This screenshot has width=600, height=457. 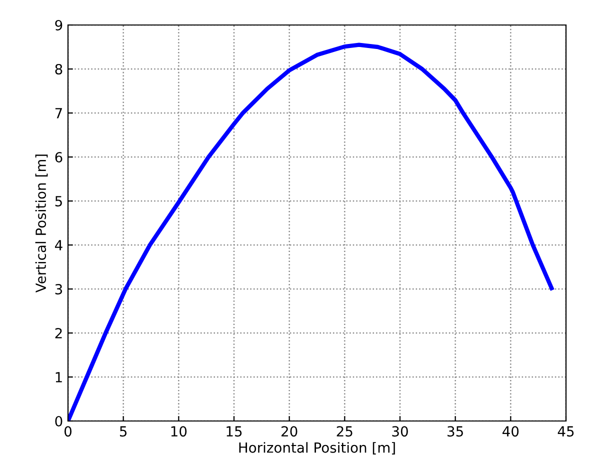 I want to click on x-tick-label: 30, so click(x=400, y=431).